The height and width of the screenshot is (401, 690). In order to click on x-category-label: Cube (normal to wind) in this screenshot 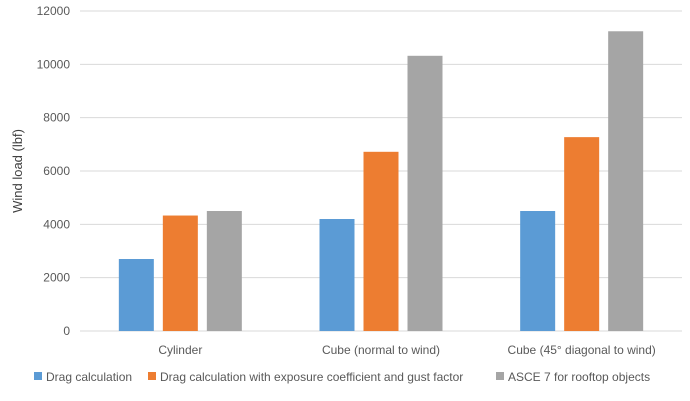, I will do `click(381, 350)`.